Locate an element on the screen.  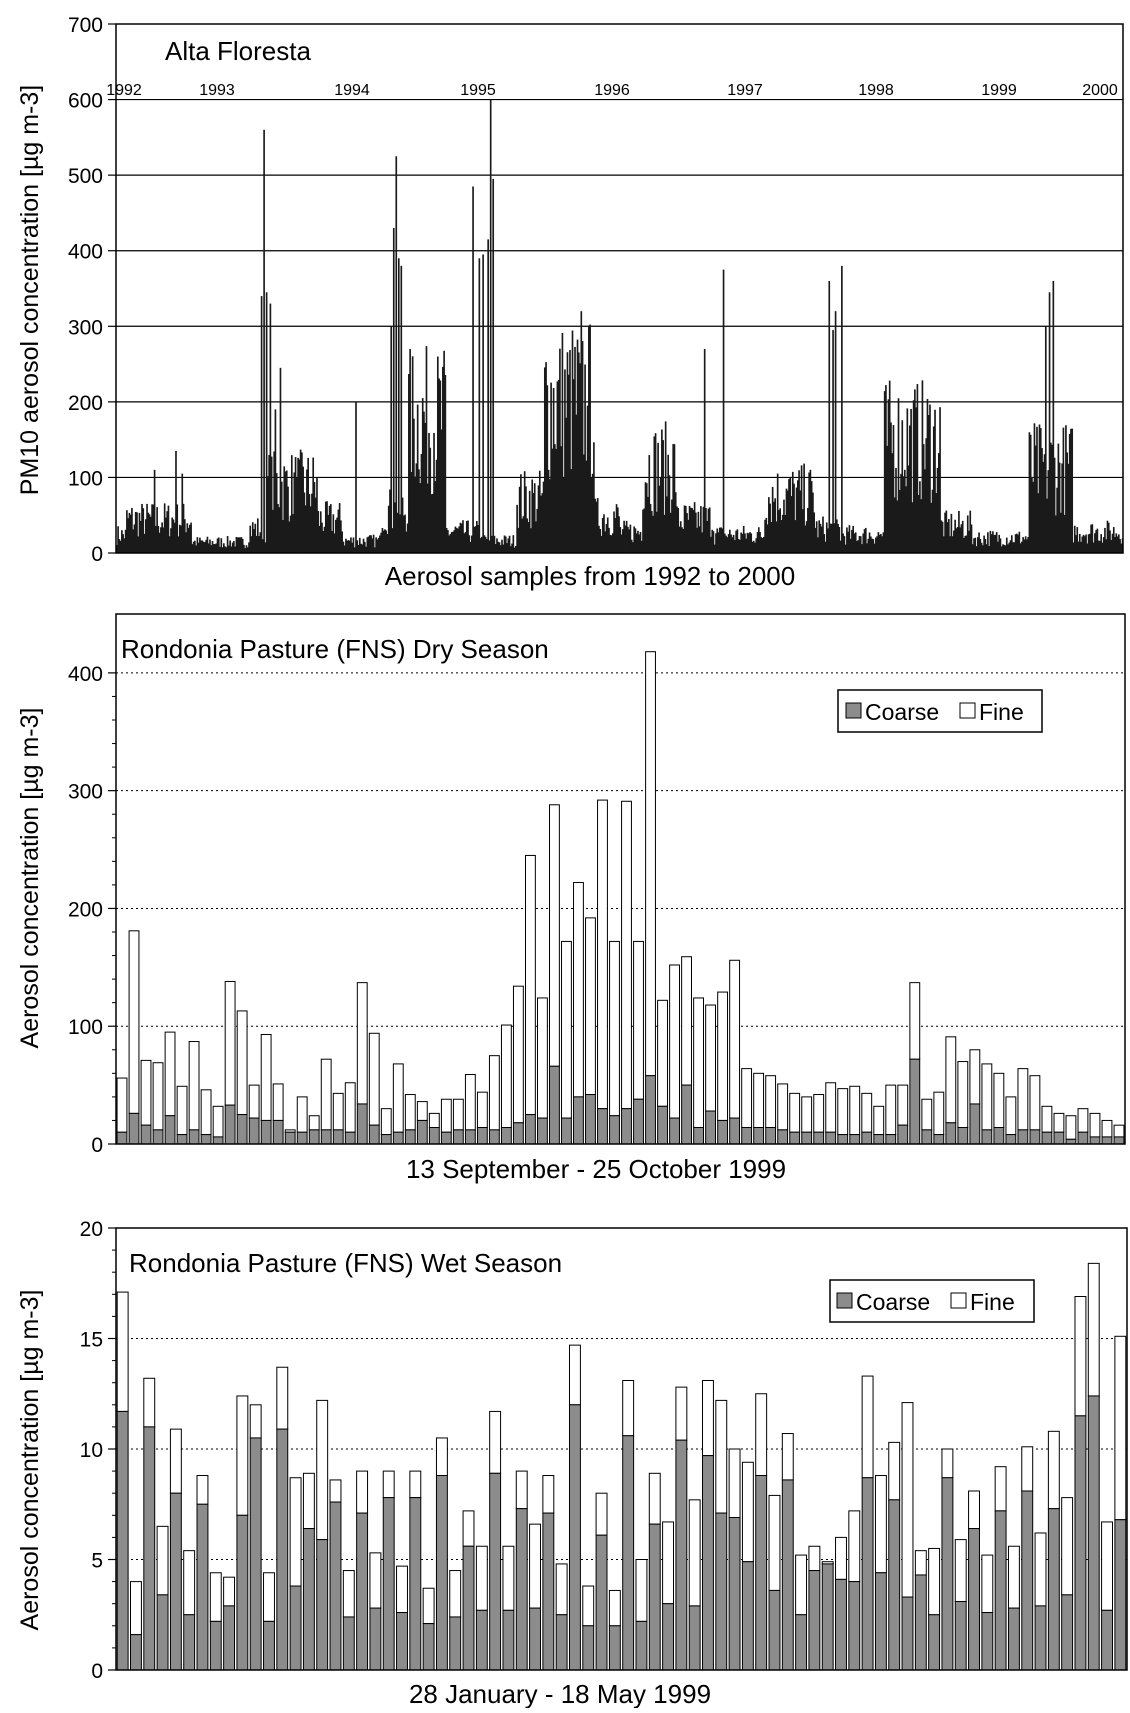
p3-x-axis-label: 28 January - 18 May 1999 is located at coordinates (560, 1693).